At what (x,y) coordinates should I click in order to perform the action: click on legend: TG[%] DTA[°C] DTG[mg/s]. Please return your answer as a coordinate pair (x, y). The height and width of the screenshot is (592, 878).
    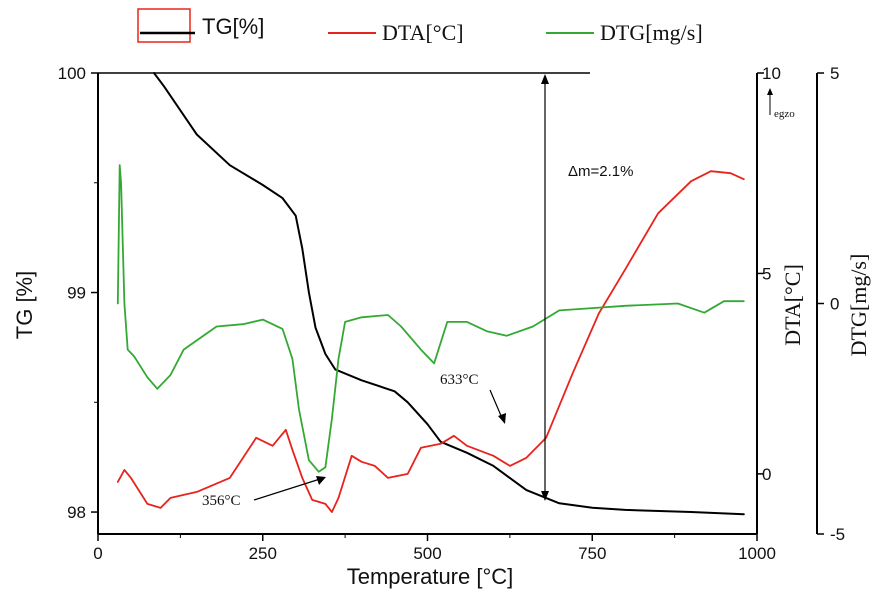
    Looking at the image, I should click on (420, 26).